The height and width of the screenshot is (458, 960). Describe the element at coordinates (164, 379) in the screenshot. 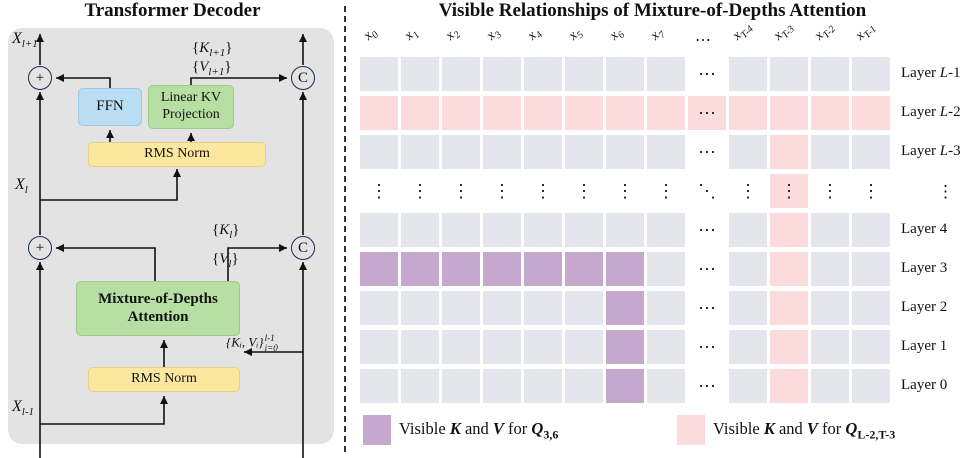

I see `rms-norm-box-bottom: RMS Norm` at that location.